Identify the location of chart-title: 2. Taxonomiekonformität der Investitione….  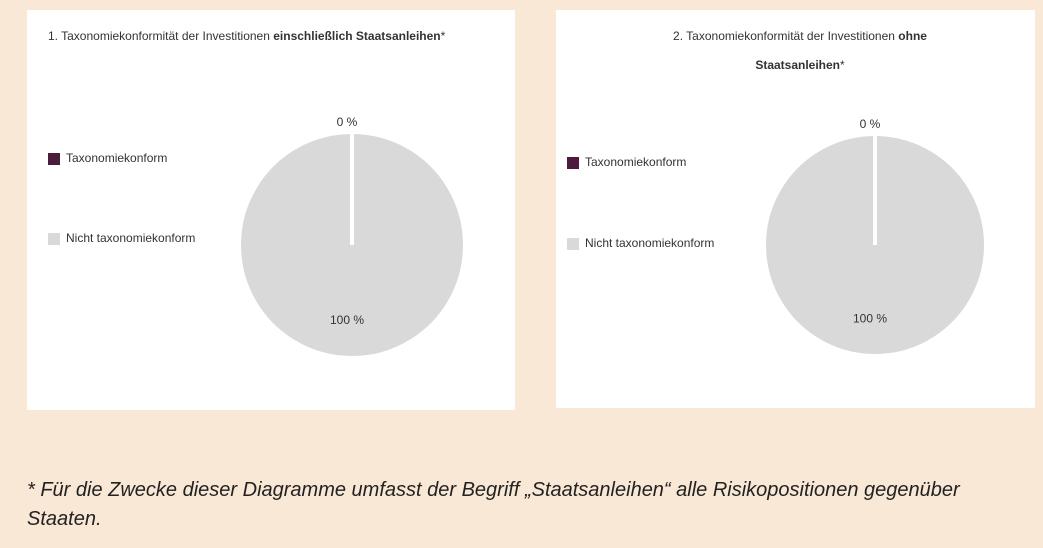
(800, 36).